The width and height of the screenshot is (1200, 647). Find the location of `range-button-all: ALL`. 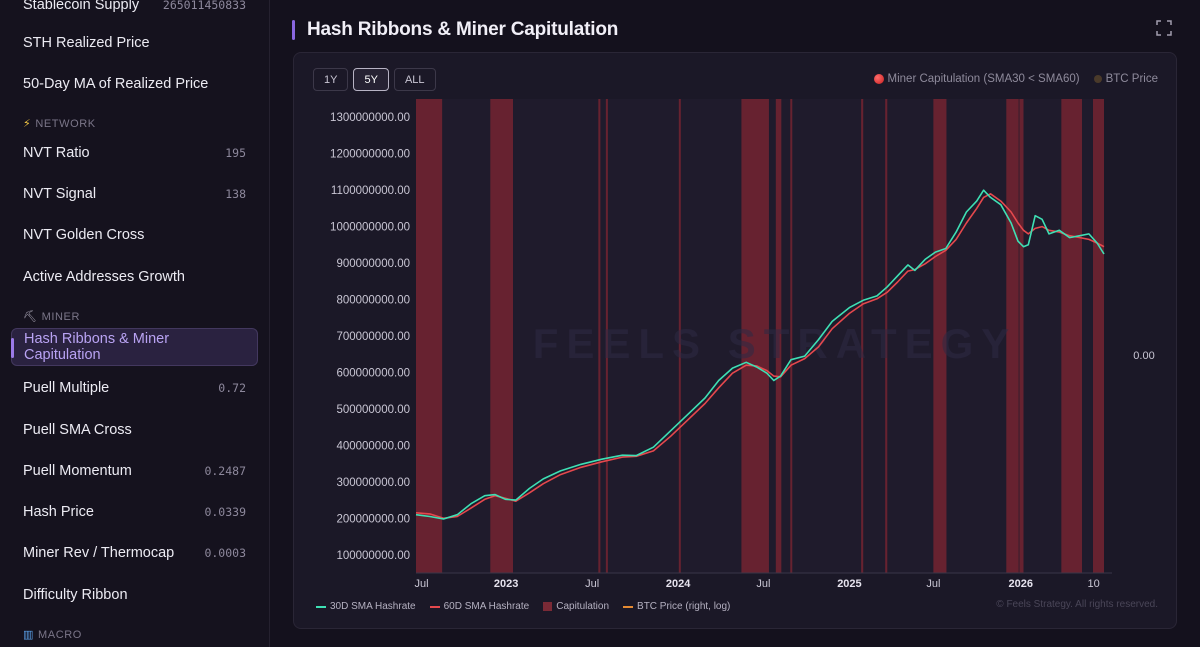

range-button-all: ALL is located at coordinates (414, 79).